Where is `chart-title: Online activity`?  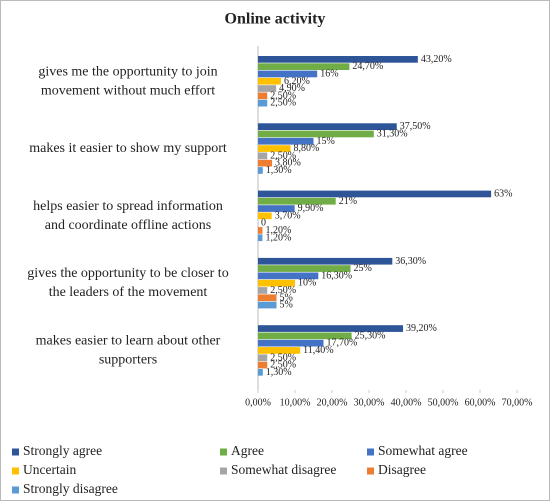 chart-title: Online activity is located at coordinates (275, 19).